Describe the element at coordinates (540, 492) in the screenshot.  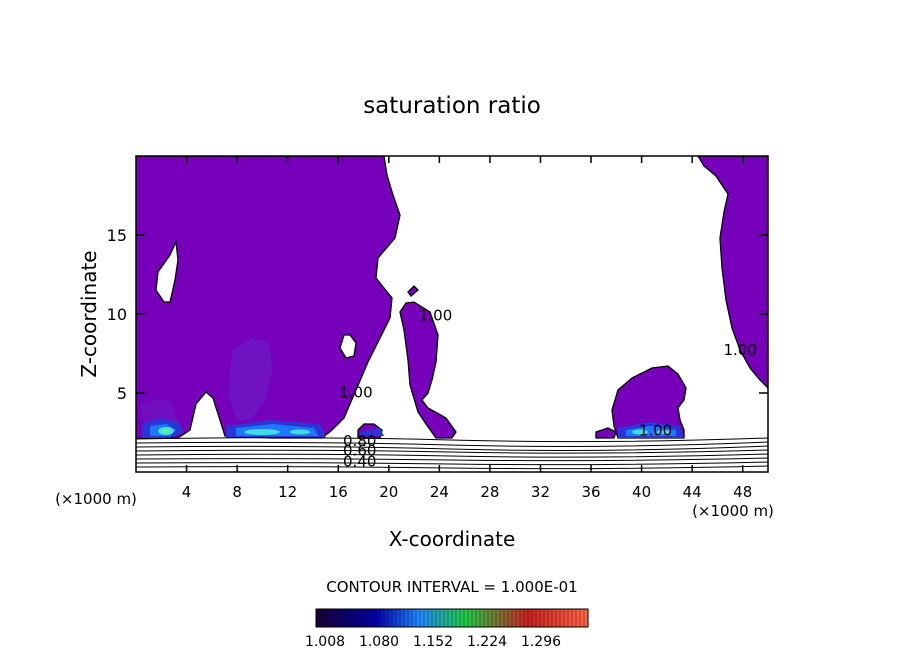
I see `x-tick-label: 32` at that location.